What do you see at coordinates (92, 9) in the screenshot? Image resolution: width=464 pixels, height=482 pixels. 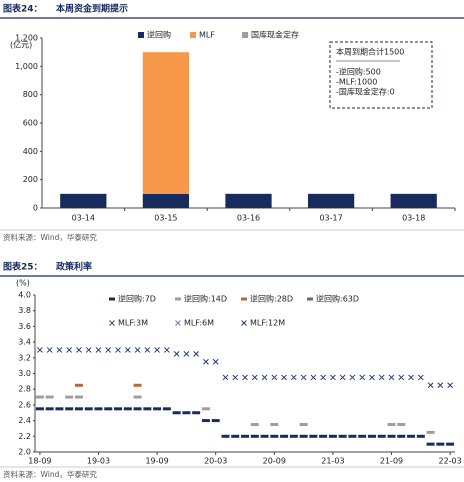 I see `figure-title: 本周资金到期提示` at bounding box center [92, 9].